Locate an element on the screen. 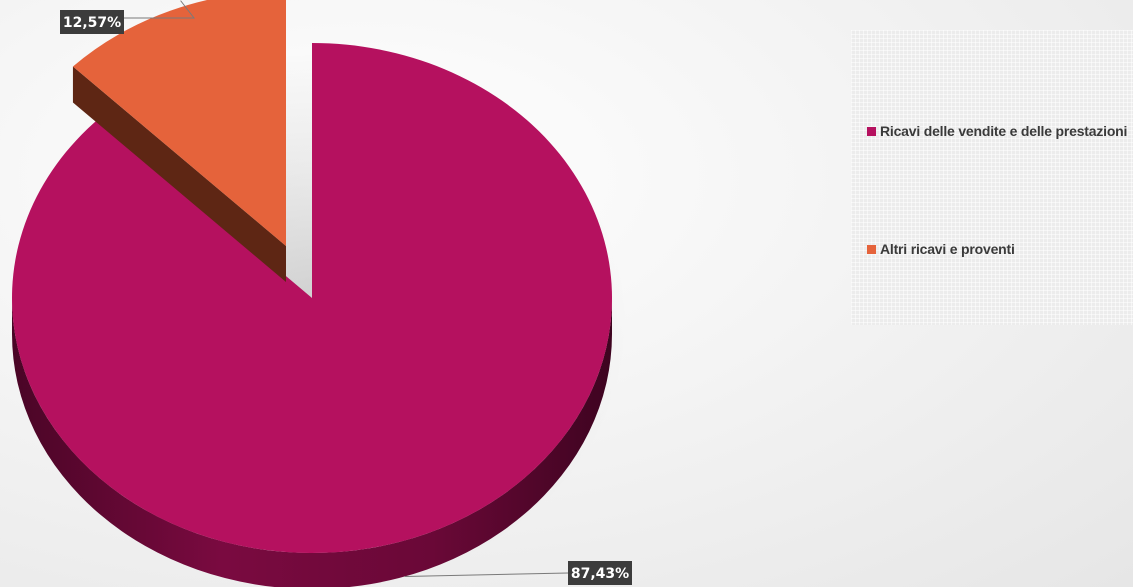 This screenshot has width=1133, height=587. data-label-ricavi-delle-vendite-e-delle-prestazioni: 87,43% is located at coordinates (600, 574).